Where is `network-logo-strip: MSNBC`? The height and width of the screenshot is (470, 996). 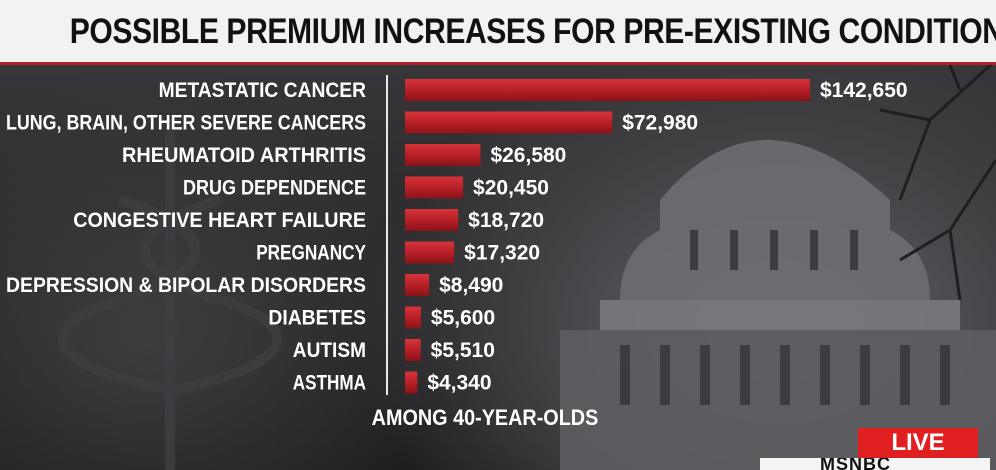
network-logo-strip: MSNBC is located at coordinates (875, 464).